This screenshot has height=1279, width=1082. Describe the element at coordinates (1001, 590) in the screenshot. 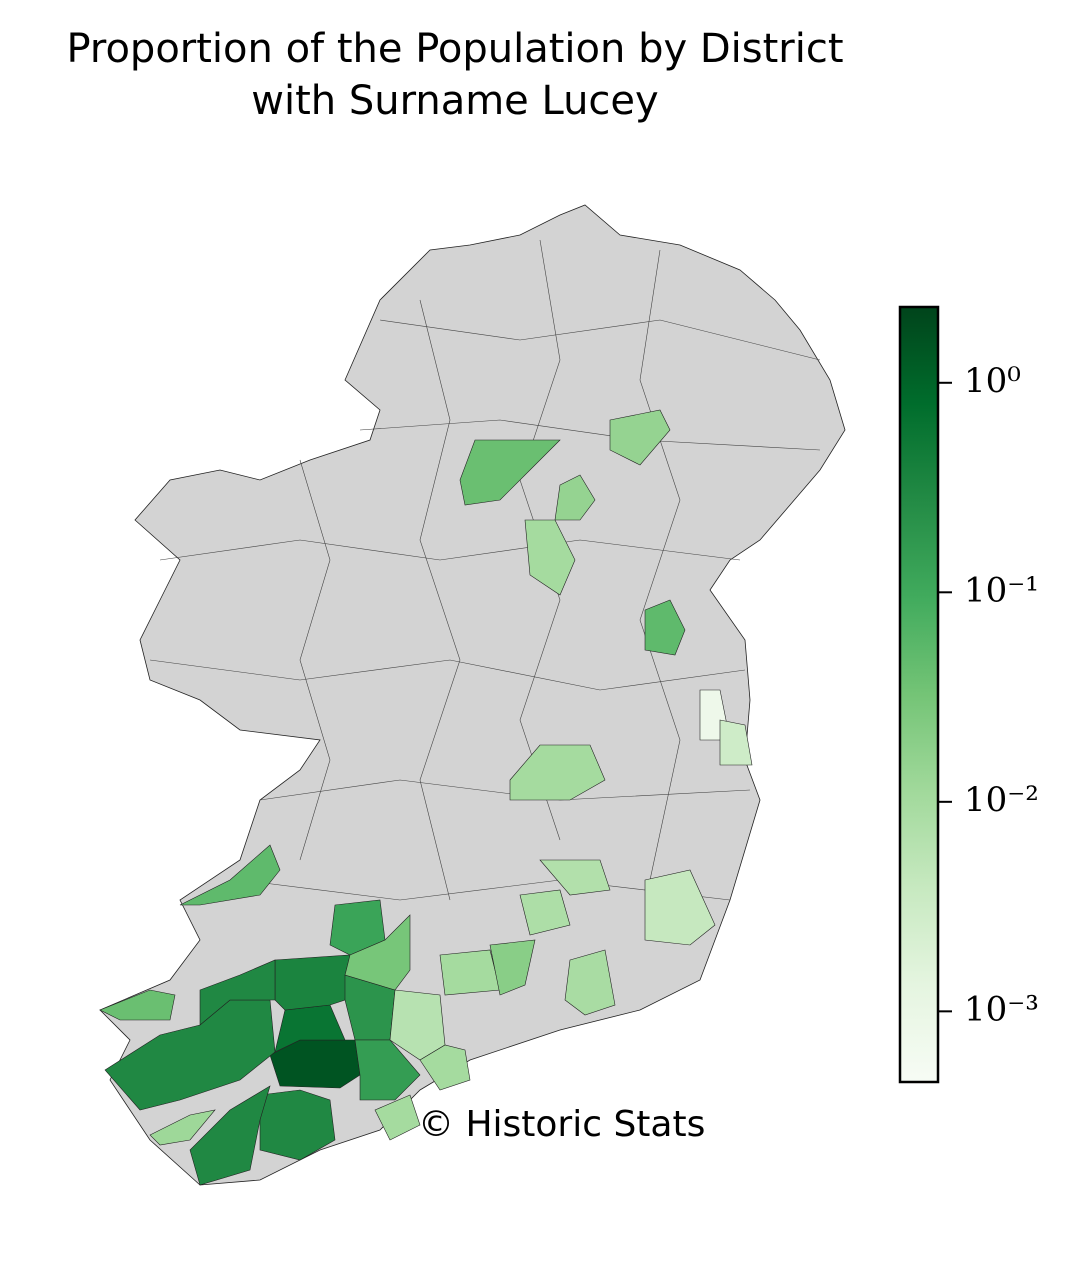

I see `colorbar-tick-label: 10⁻¹` at that location.